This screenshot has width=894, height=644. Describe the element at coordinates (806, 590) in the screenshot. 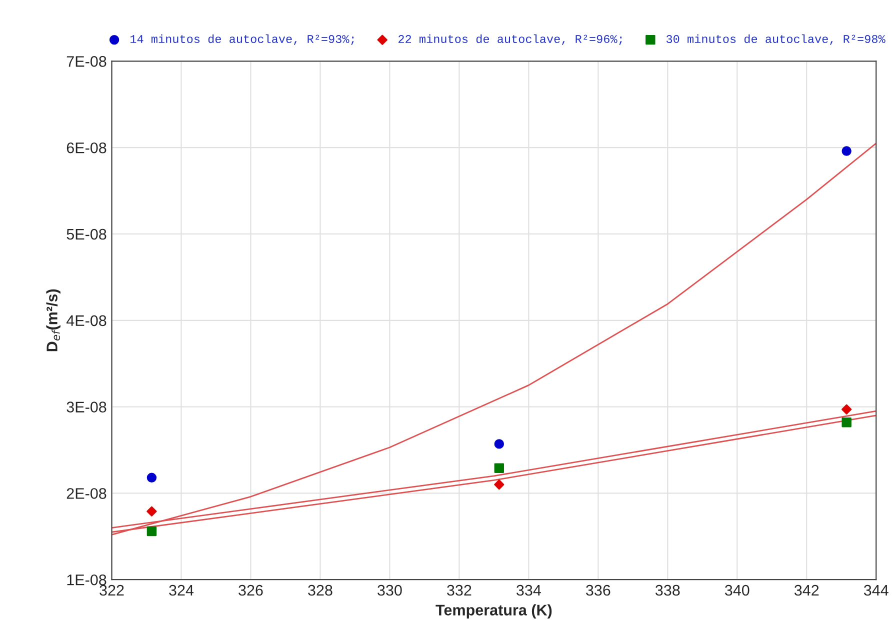

I see `x-tick-label: 342` at that location.